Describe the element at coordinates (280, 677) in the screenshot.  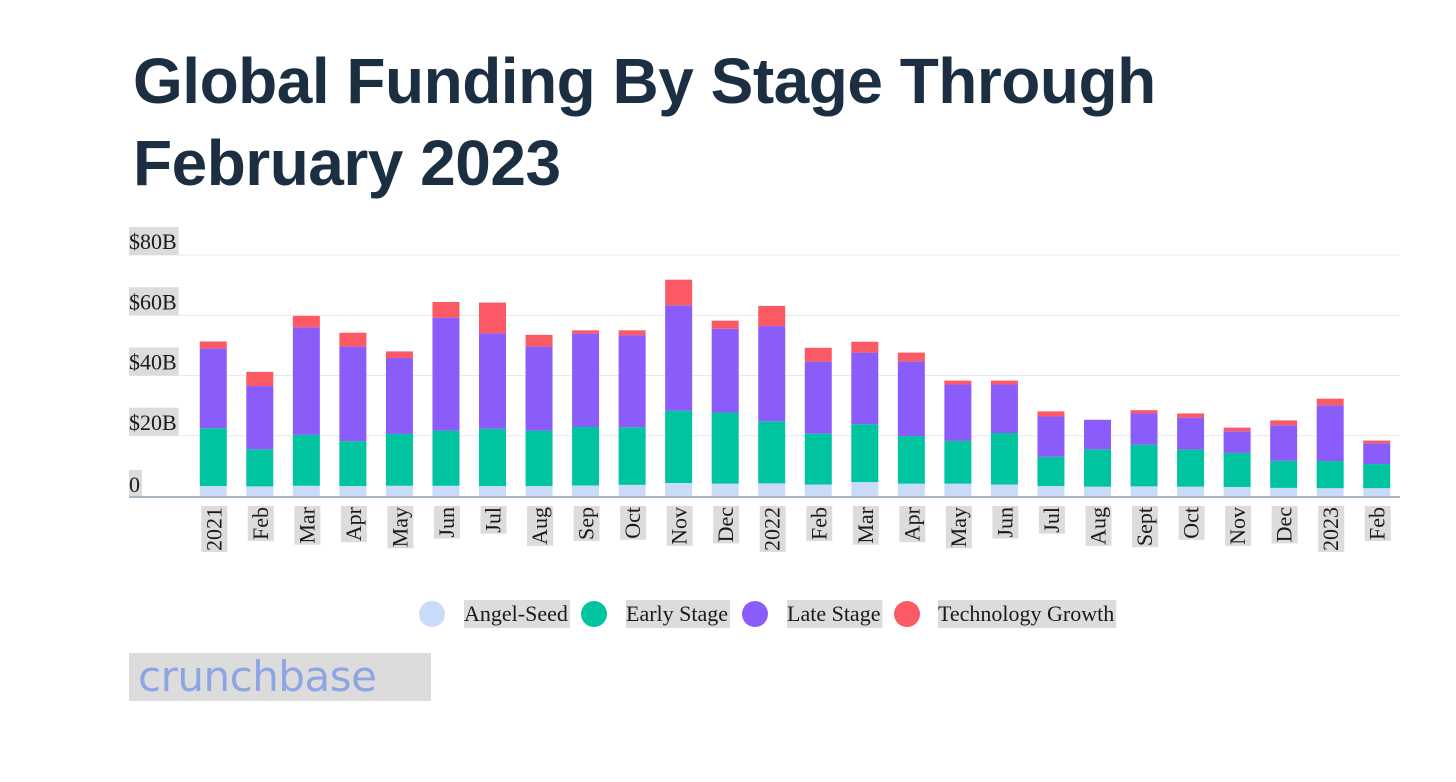
I see `crunchbase-logo: crunchbase` at that location.